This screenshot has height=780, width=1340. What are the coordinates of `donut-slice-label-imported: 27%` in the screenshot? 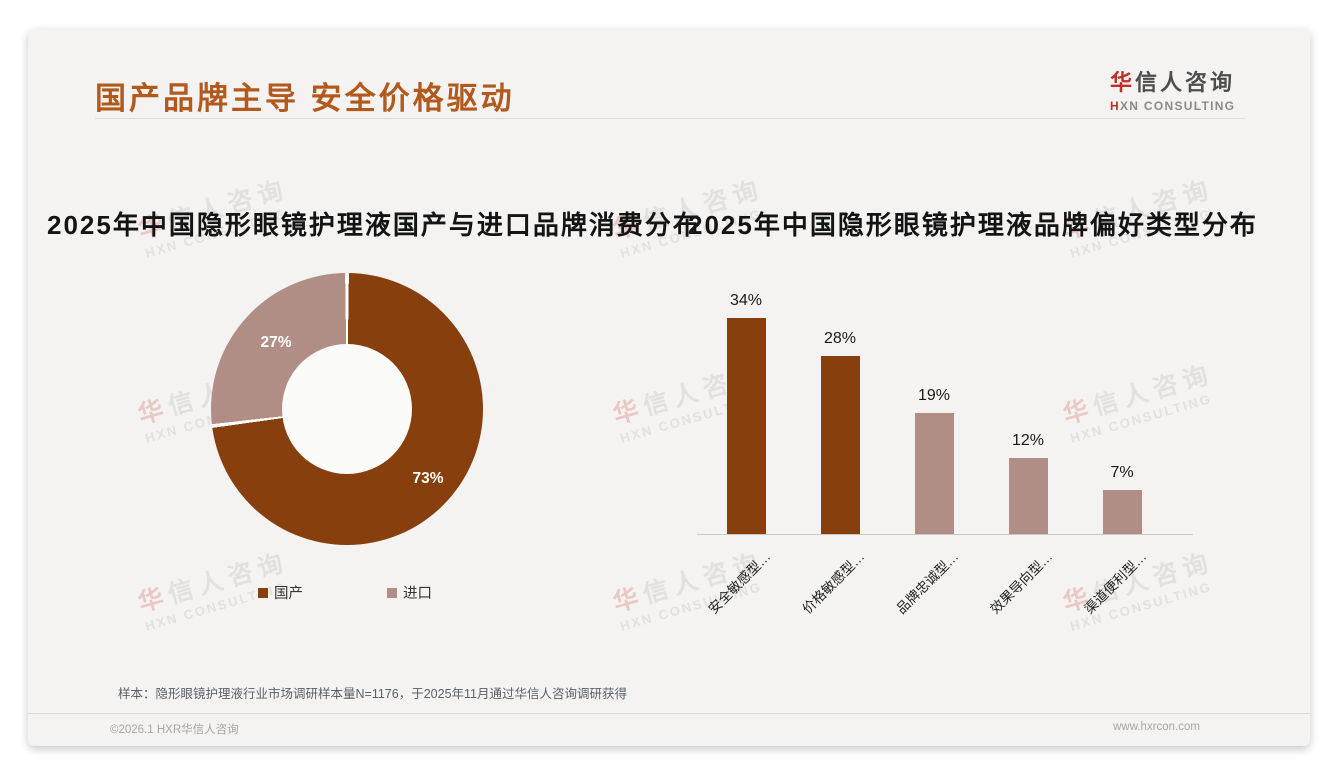 It's located at (276, 342).